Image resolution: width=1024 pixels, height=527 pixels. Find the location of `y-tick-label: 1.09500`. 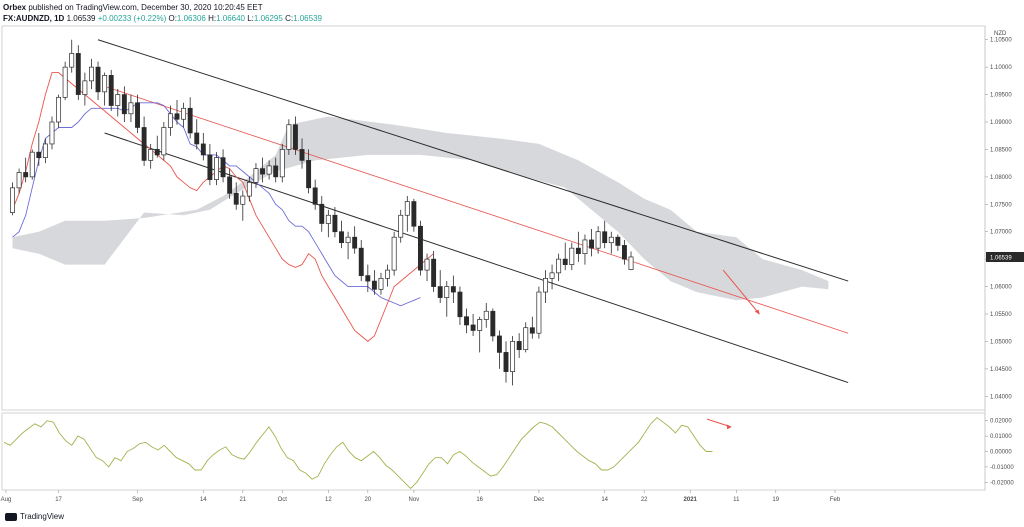

y-tick-label: 1.09500 is located at coordinates (1001, 96).